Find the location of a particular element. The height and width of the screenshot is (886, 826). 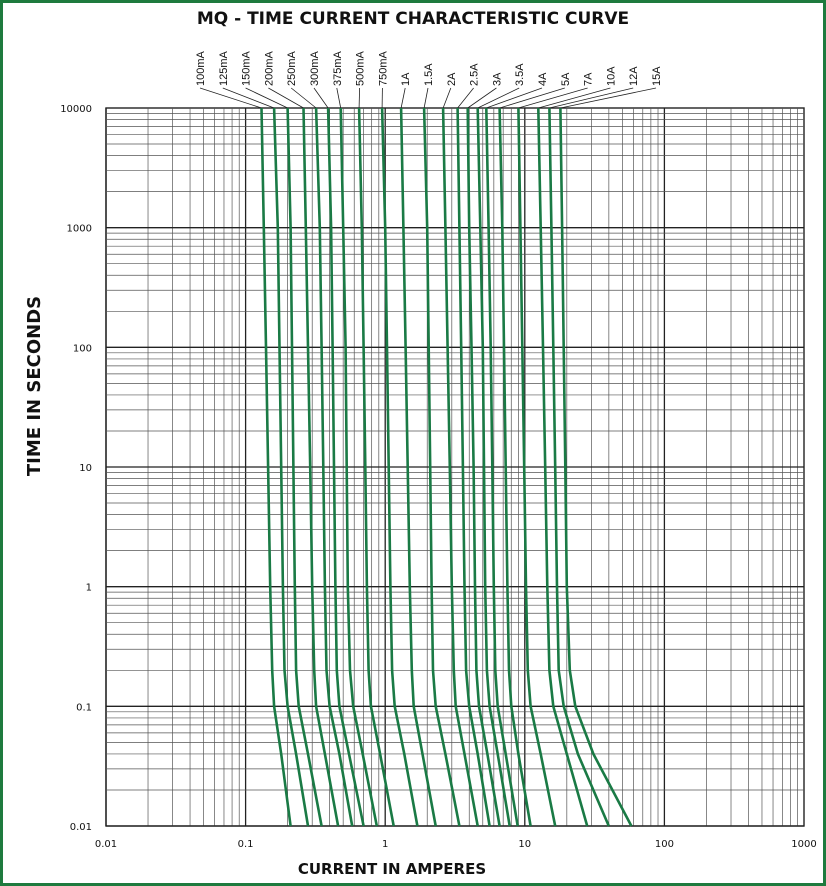

rating-label-15A: 15A is located at coordinates (657, 76).